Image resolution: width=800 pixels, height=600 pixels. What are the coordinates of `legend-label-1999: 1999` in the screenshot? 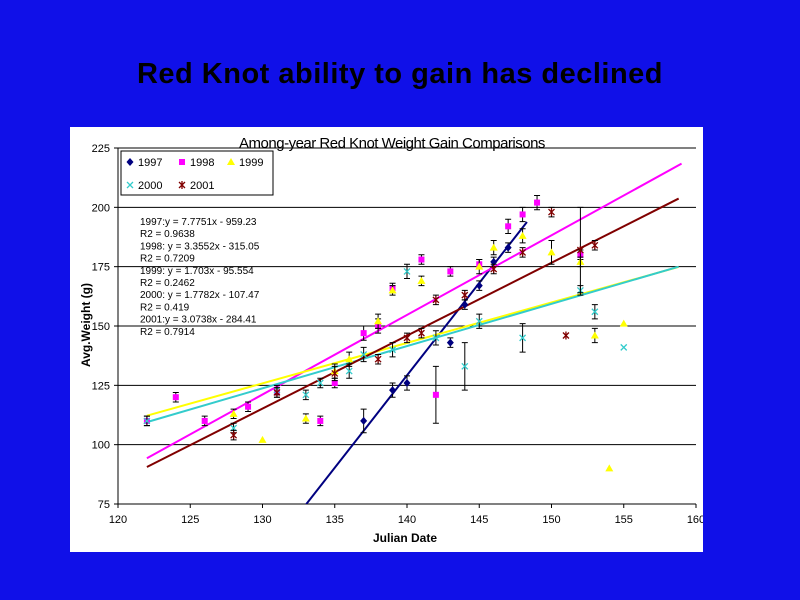 It's located at (251, 163).